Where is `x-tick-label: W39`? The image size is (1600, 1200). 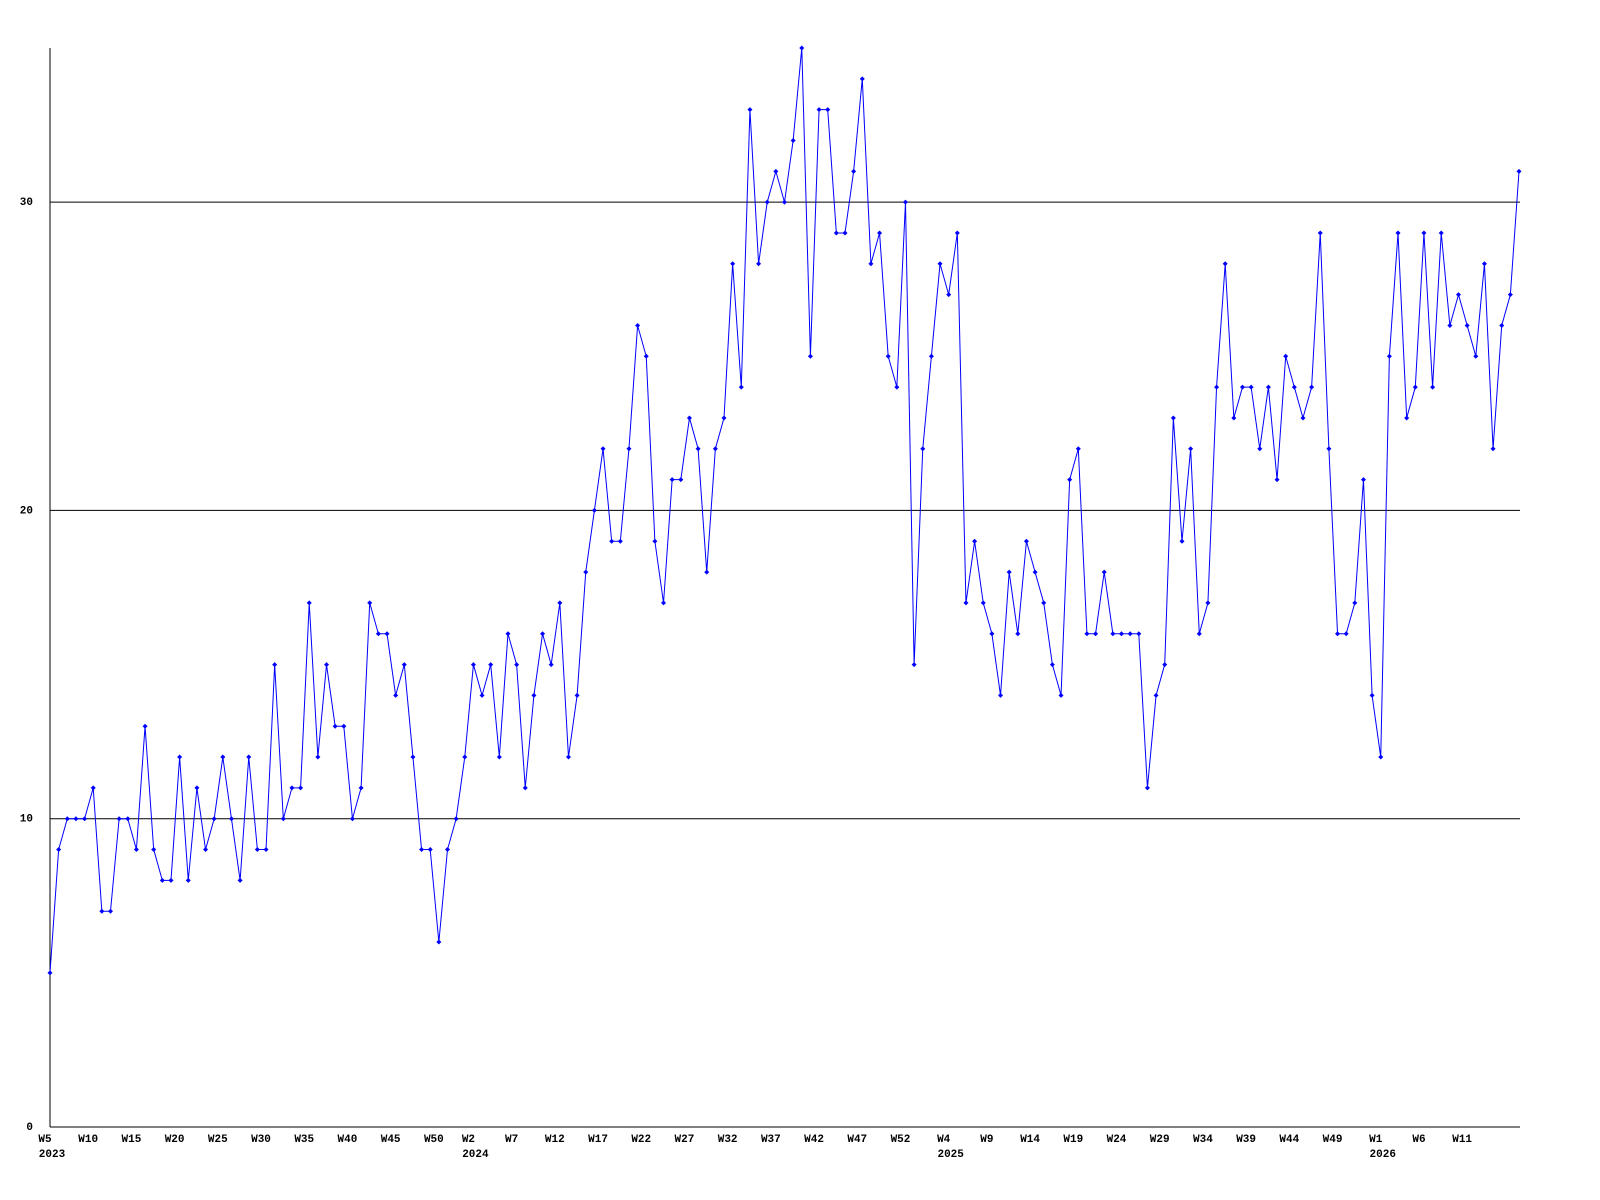
x-tick-label: W39 is located at coordinates (1246, 1140).